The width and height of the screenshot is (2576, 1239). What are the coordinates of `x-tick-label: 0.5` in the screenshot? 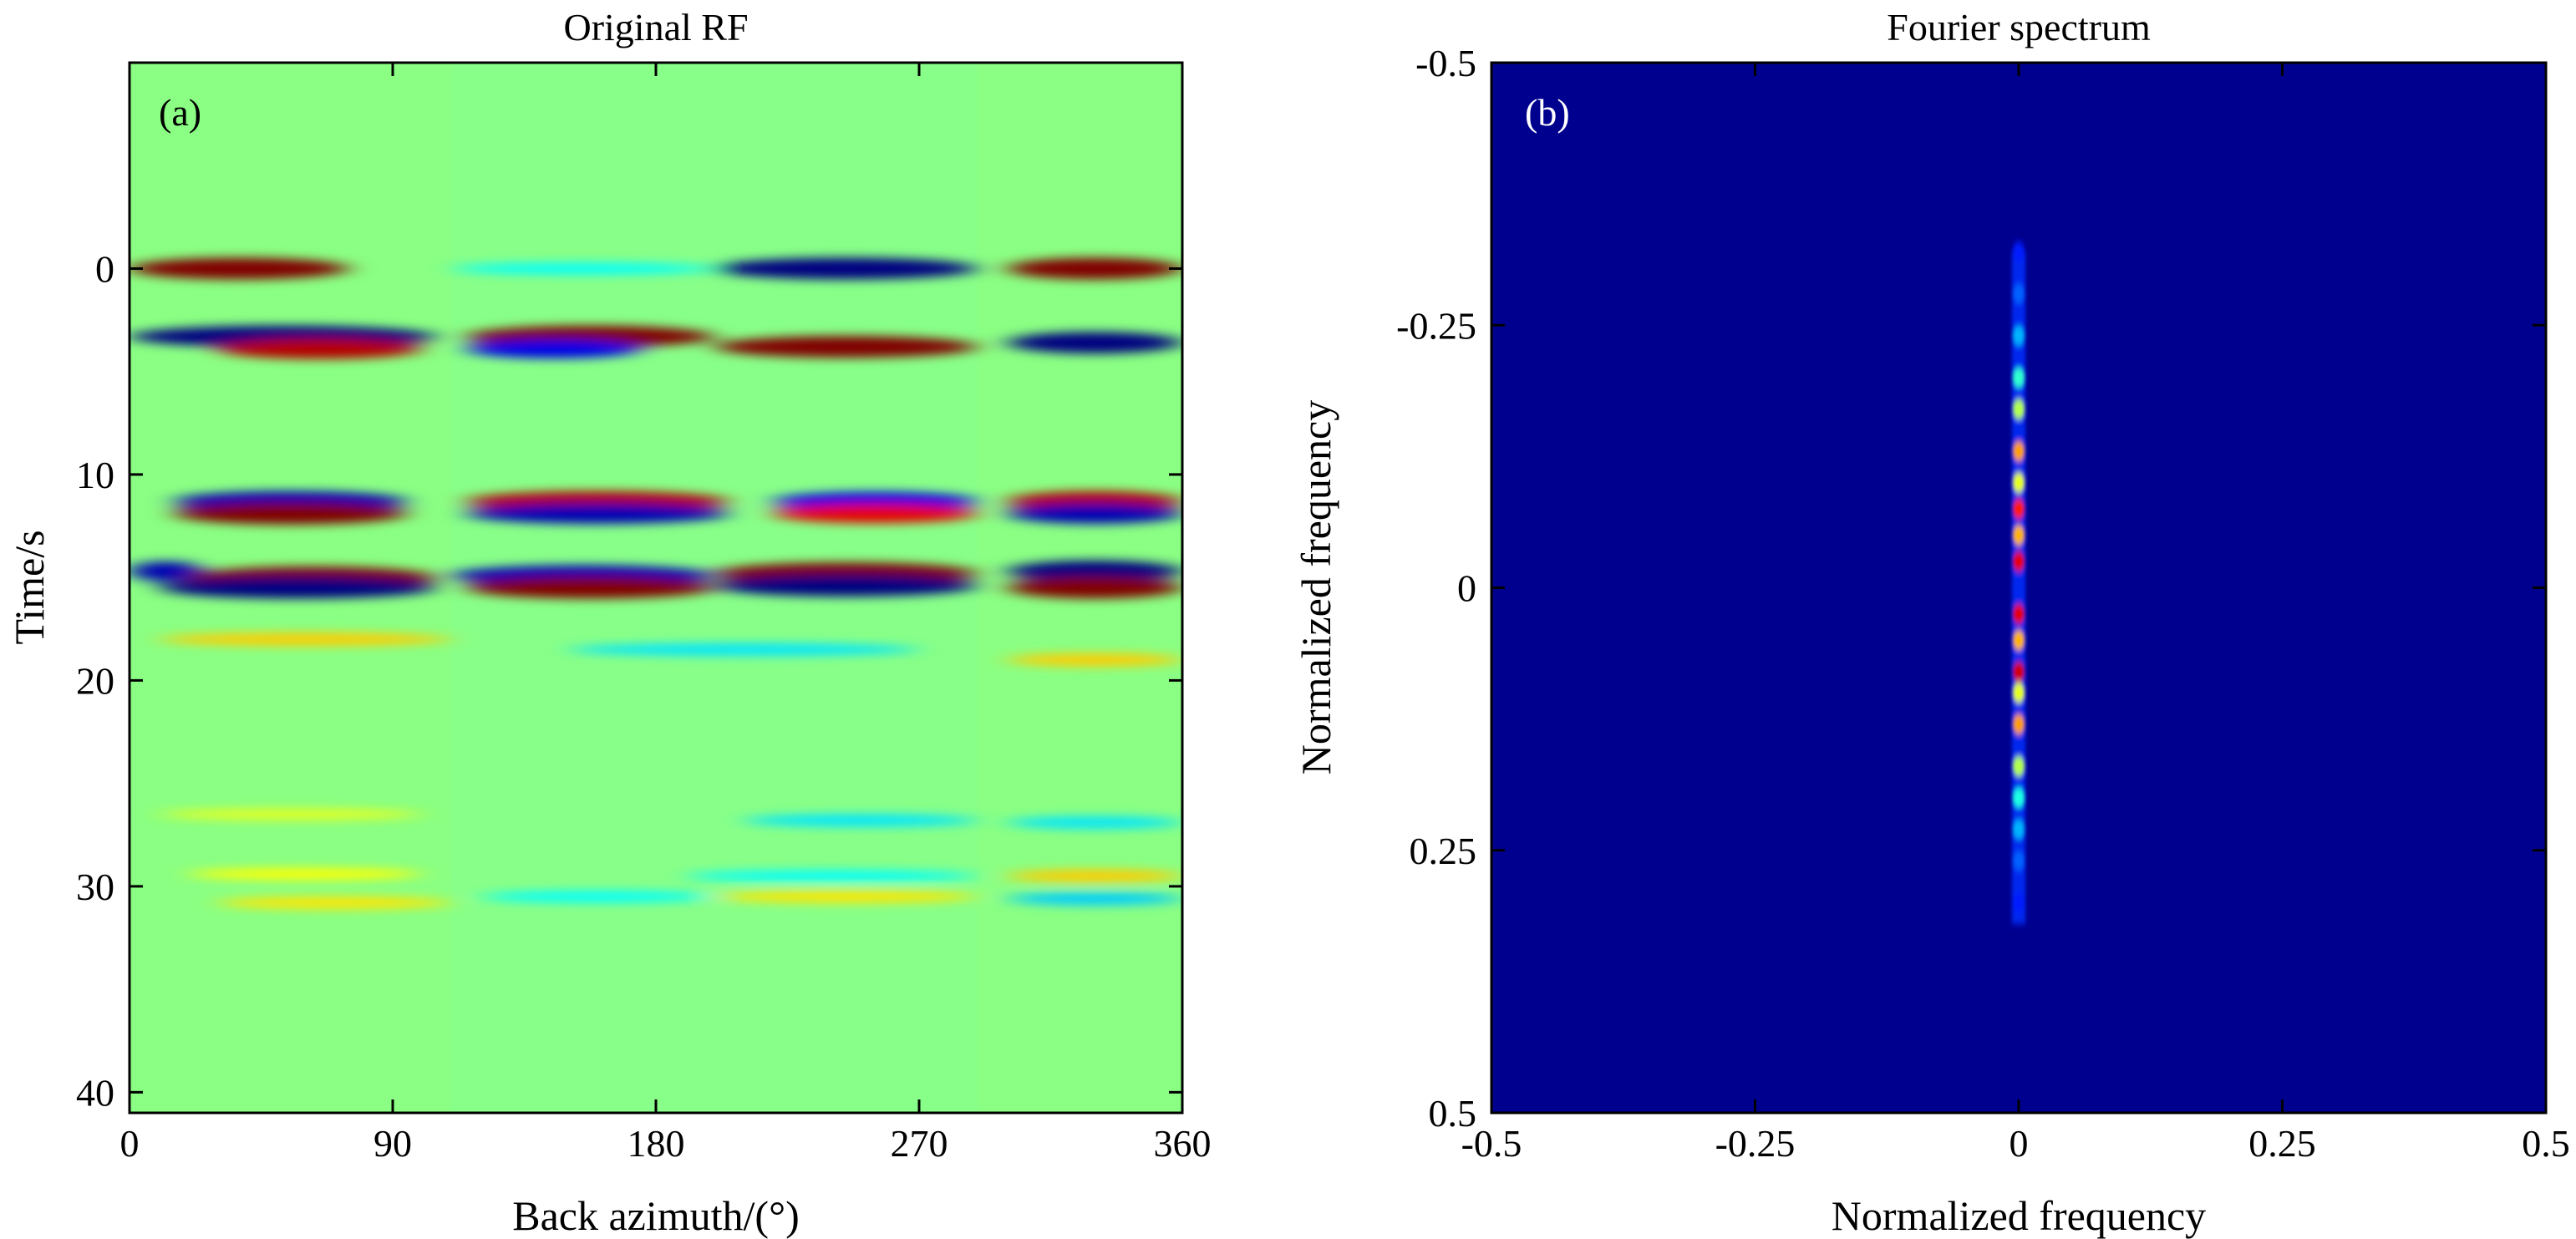 It's located at (2546, 1143).